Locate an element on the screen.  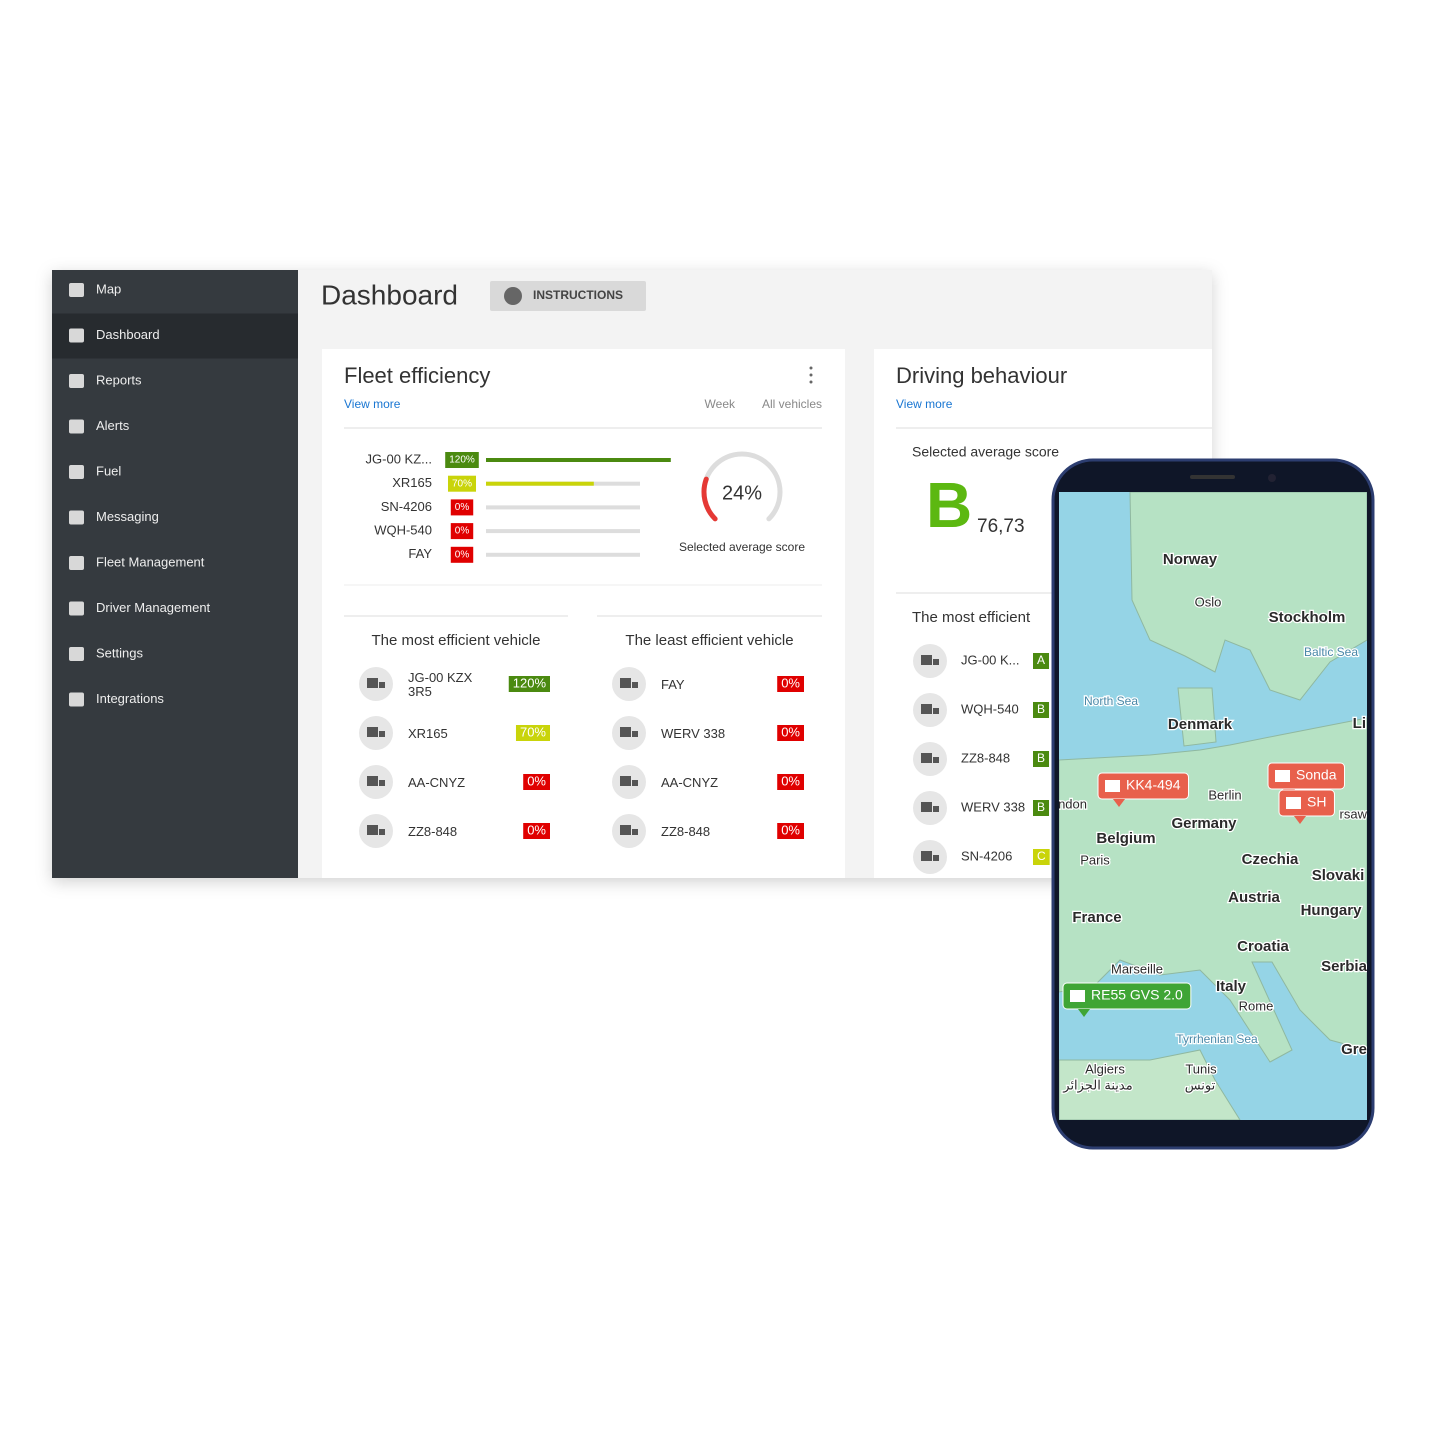
sidebar-item: Driver Management is located at coordinates (153, 607).